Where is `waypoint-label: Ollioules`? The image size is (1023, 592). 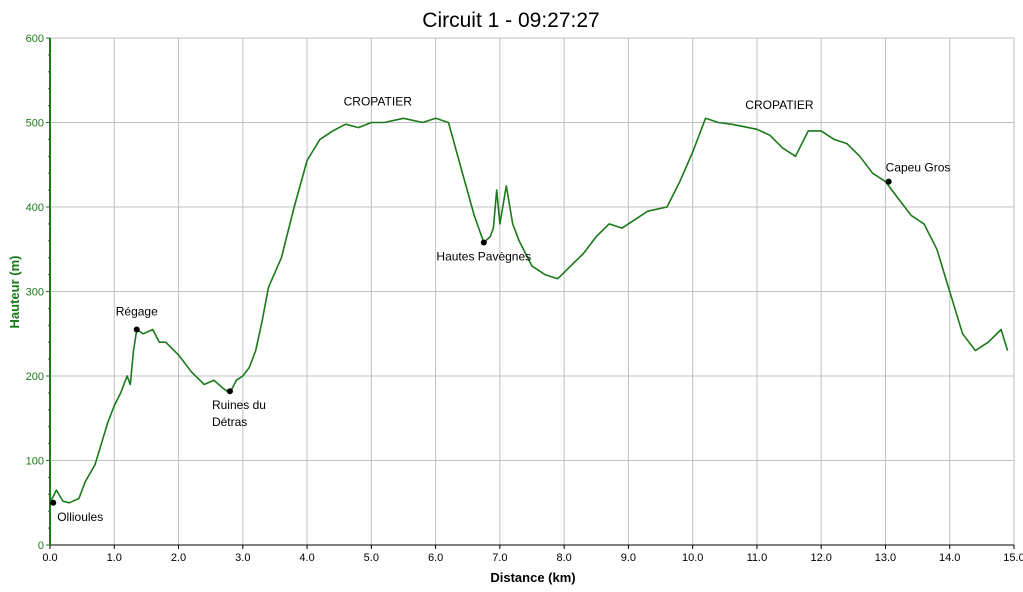 waypoint-label: Ollioules is located at coordinates (80, 517).